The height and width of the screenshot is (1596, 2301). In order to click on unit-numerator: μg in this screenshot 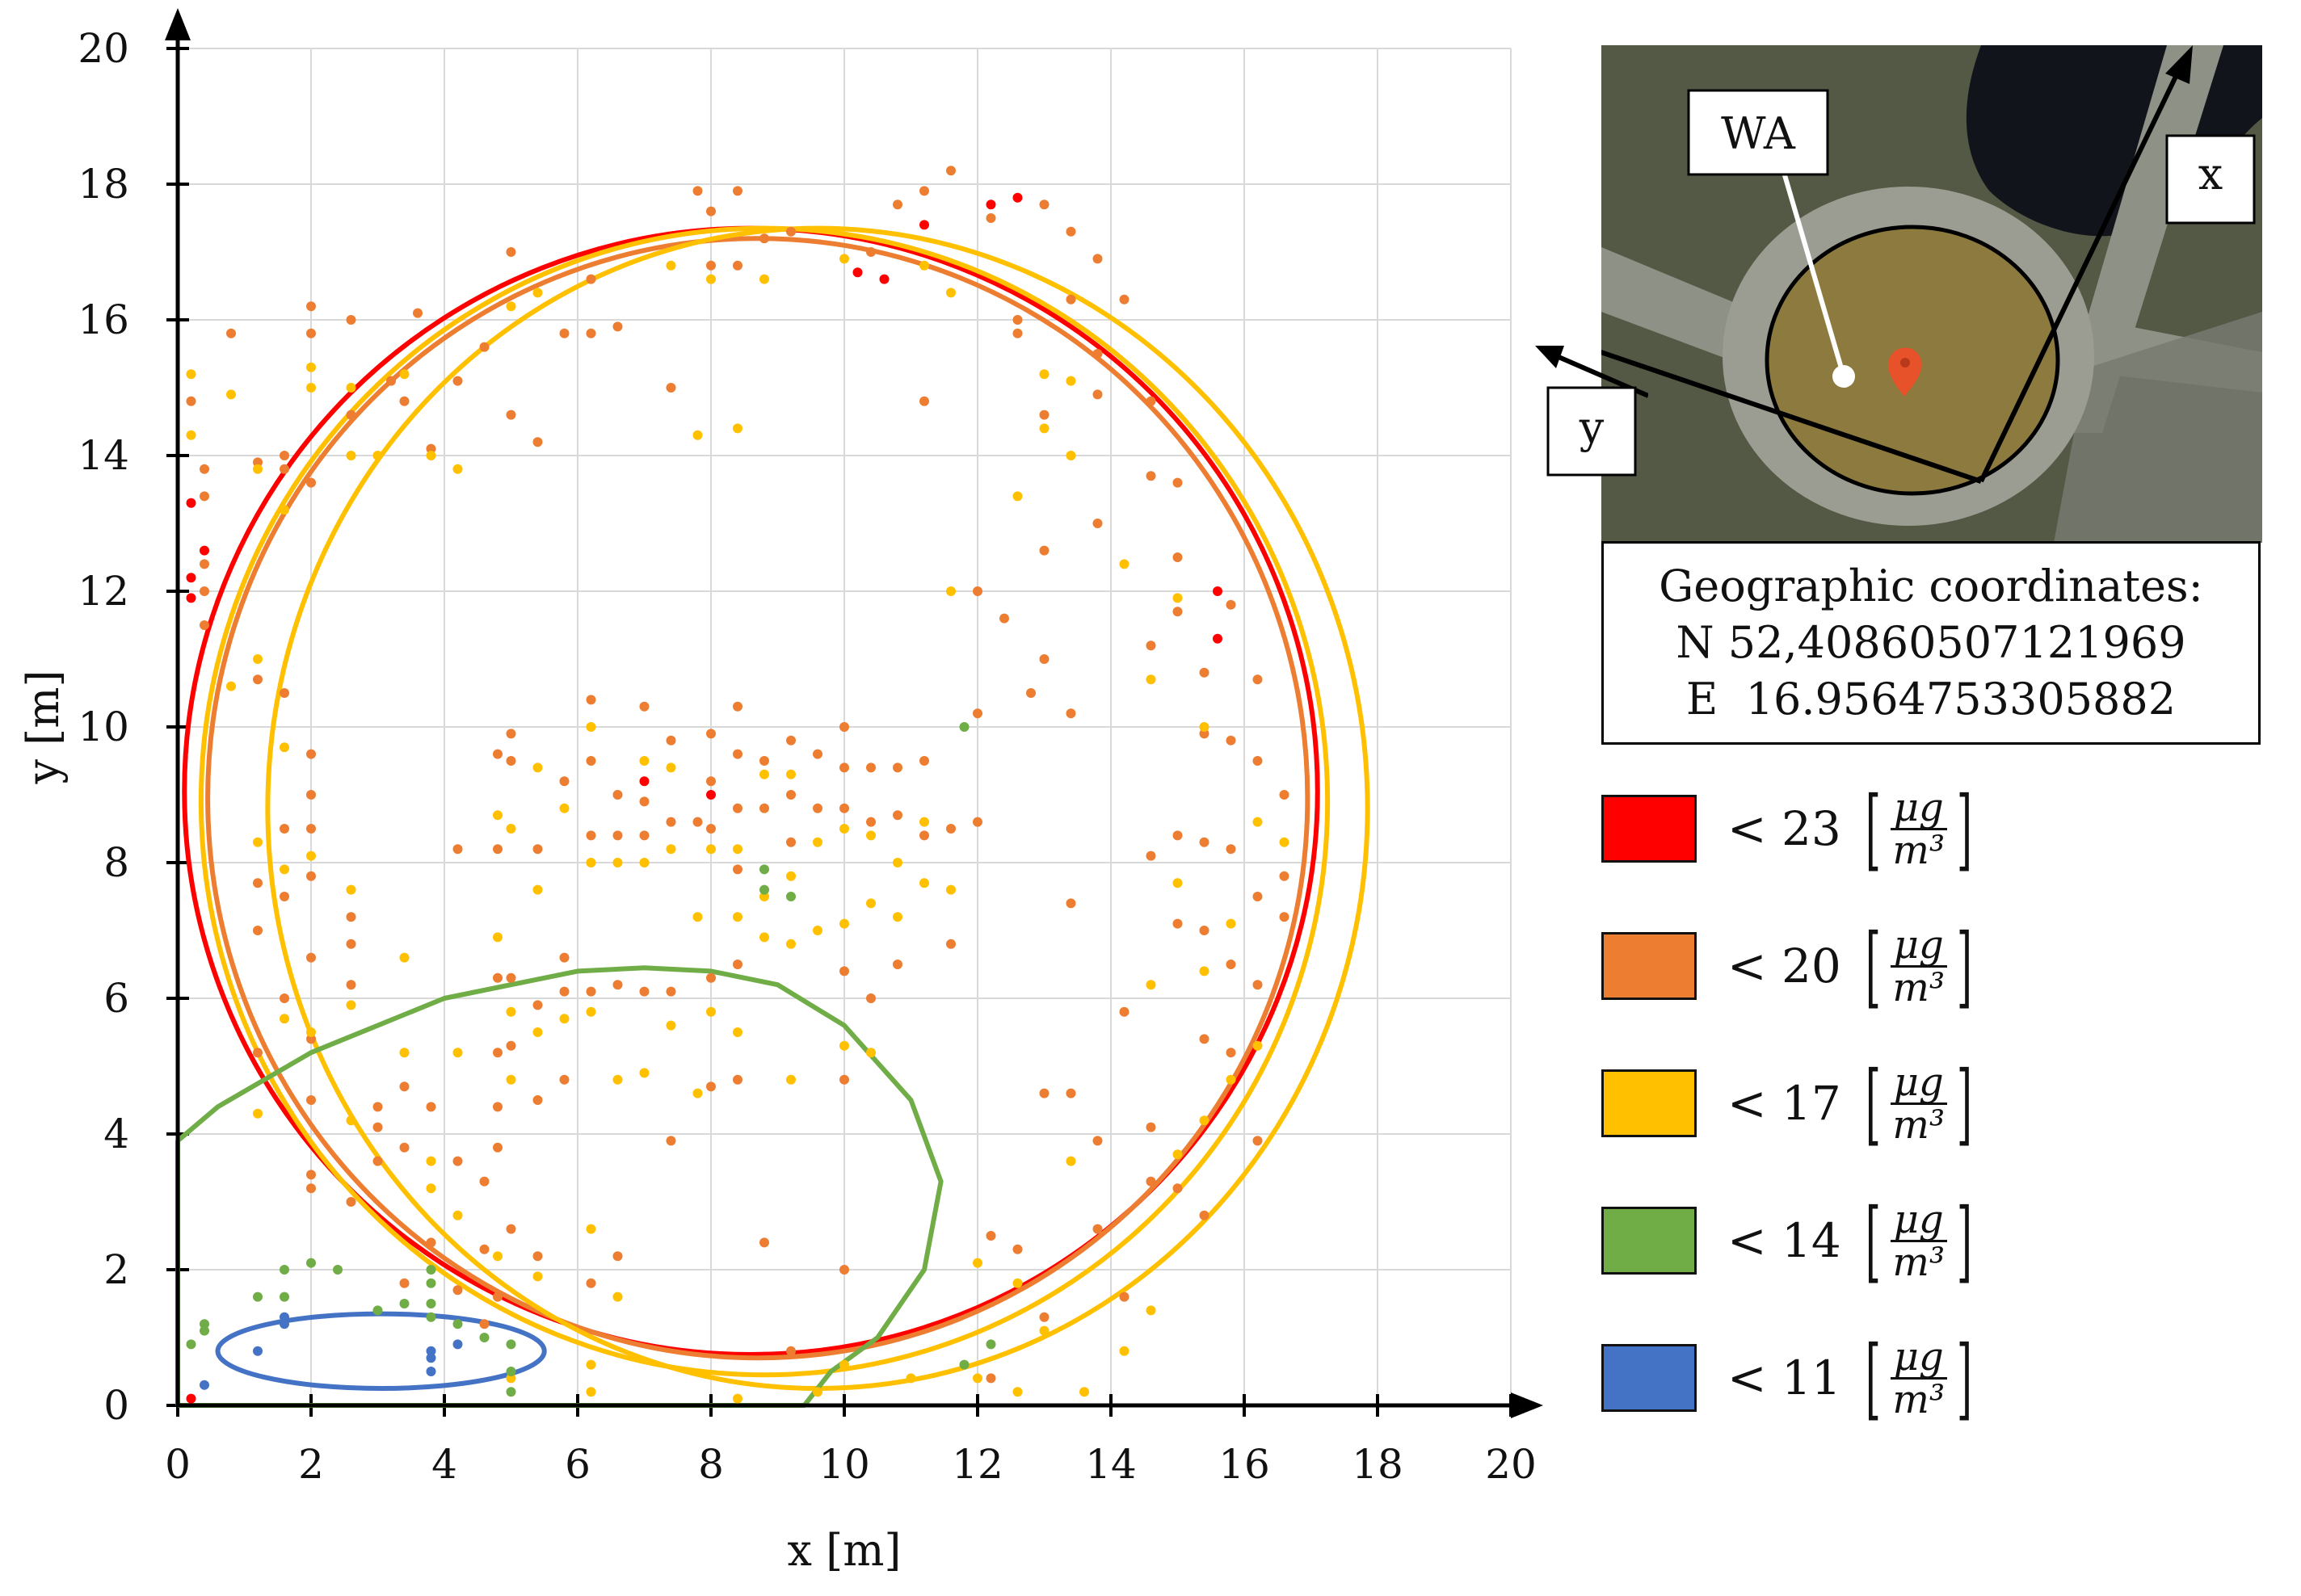, I will do `click(1919, 1084)`.